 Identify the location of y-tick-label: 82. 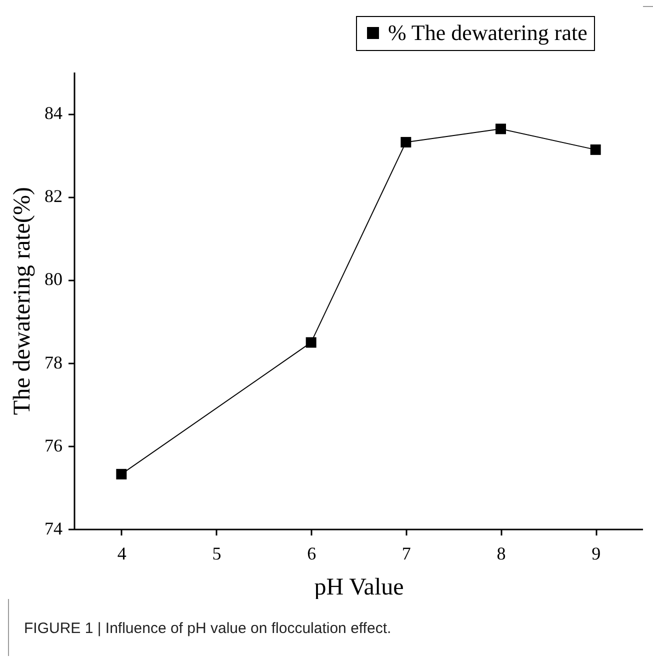
(53, 196).